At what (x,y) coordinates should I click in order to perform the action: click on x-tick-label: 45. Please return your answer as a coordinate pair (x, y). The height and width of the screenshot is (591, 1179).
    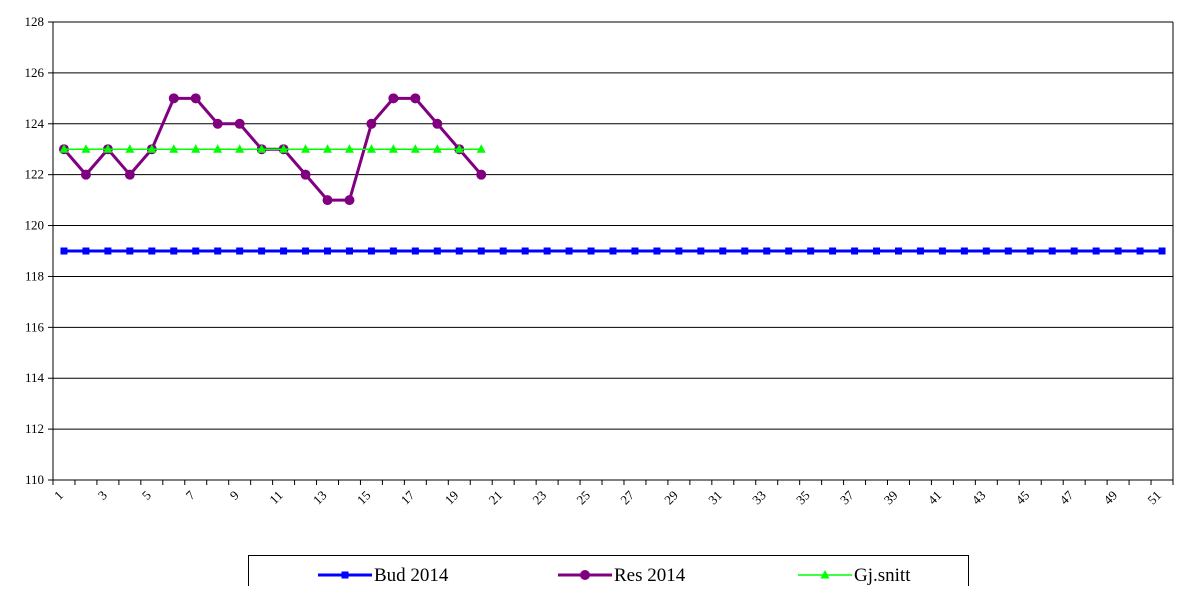
    Looking at the image, I should click on (1023, 498).